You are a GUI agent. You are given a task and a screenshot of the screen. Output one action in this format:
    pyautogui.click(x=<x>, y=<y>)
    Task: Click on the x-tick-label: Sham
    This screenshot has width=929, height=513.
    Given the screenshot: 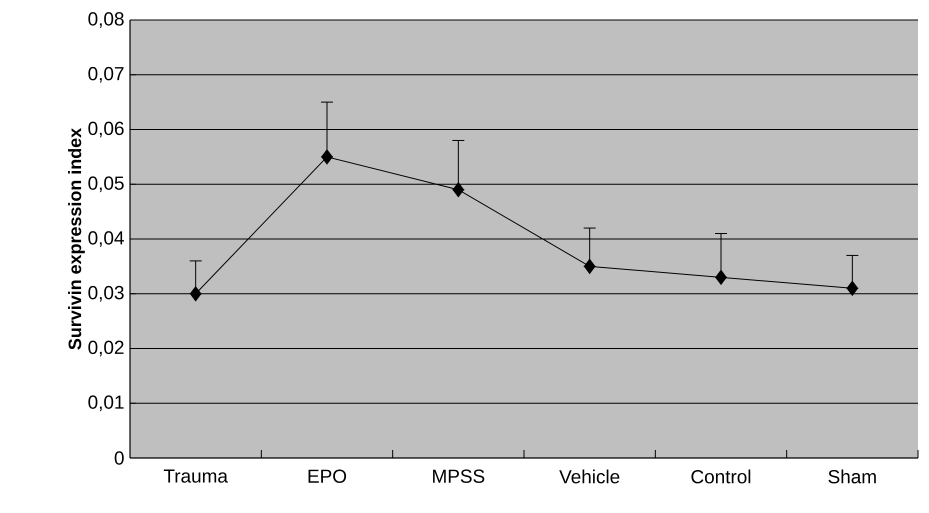 What is the action you would take?
    pyautogui.click(x=852, y=477)
    